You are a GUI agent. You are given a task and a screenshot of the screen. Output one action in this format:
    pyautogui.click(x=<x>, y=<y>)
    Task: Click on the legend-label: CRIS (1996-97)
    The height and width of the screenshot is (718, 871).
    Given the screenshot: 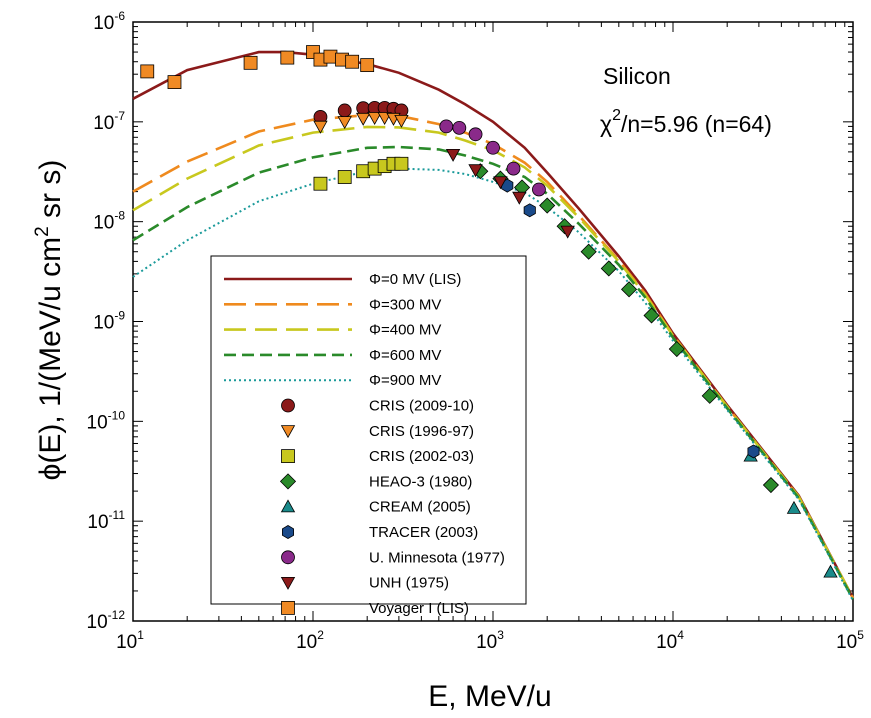 What is the action you would take?
    pyautogui.click(x=421, y=431)
    